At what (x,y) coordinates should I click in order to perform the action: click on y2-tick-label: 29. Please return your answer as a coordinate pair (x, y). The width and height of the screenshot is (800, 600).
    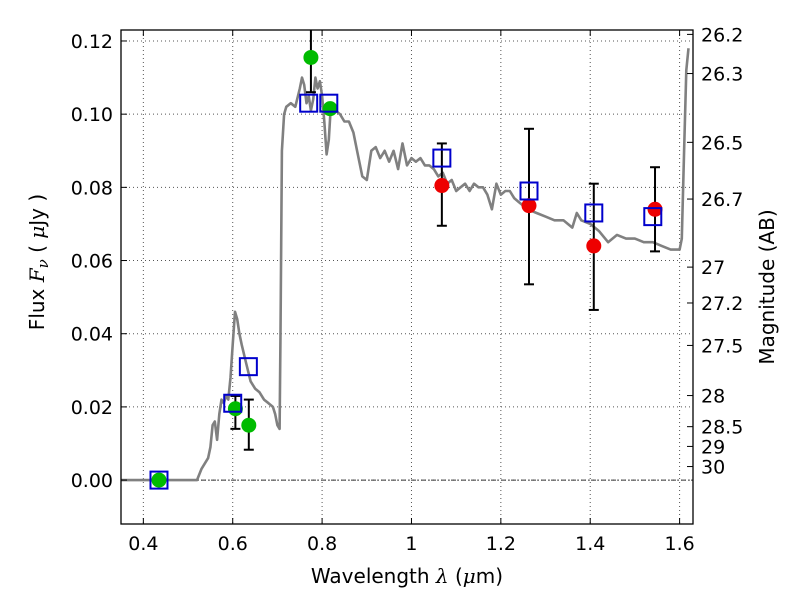
    Looking at the image, I should click on (713, 447).